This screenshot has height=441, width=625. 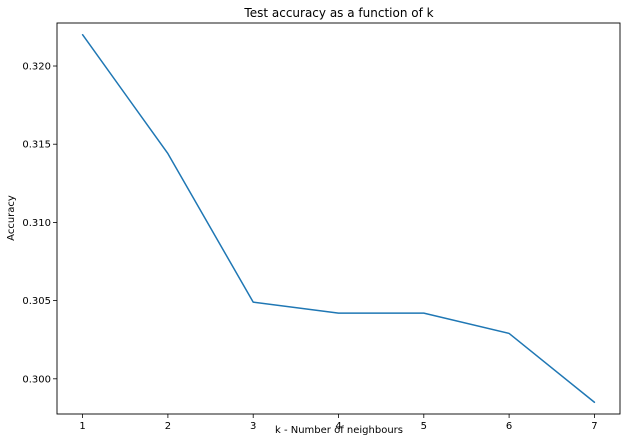 I want to click on x-axis: 1 2 3 4 5 6 7, so click(x=338, y=423).